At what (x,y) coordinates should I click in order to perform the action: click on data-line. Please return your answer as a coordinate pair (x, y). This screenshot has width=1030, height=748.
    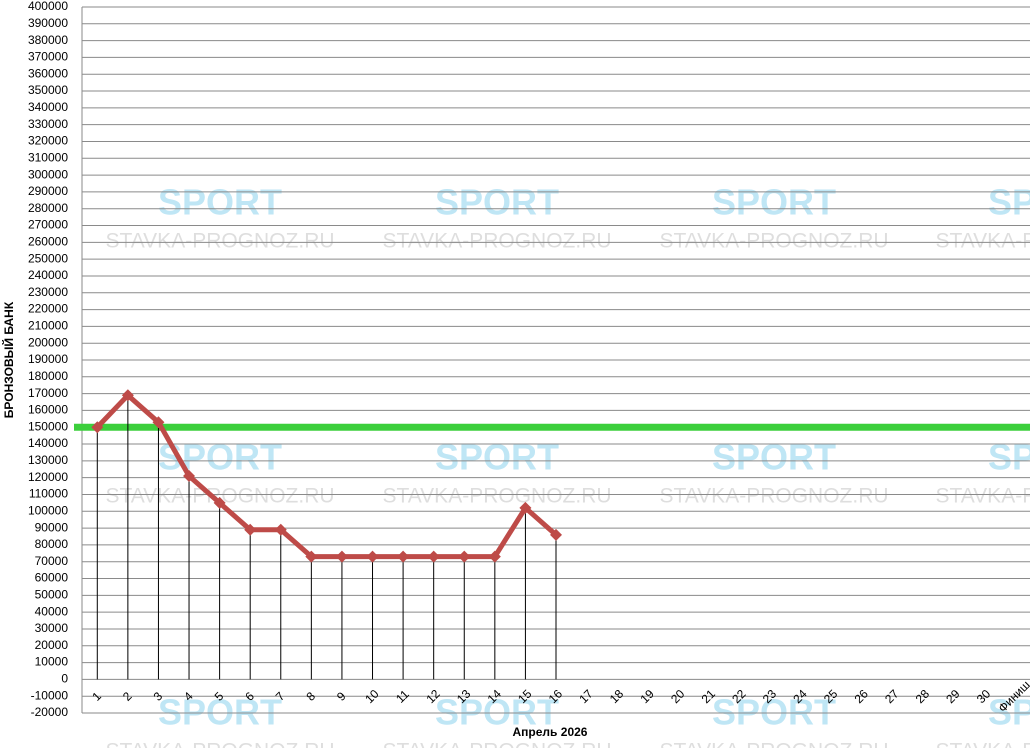
    Looking at the image, I should click on (326, 476).